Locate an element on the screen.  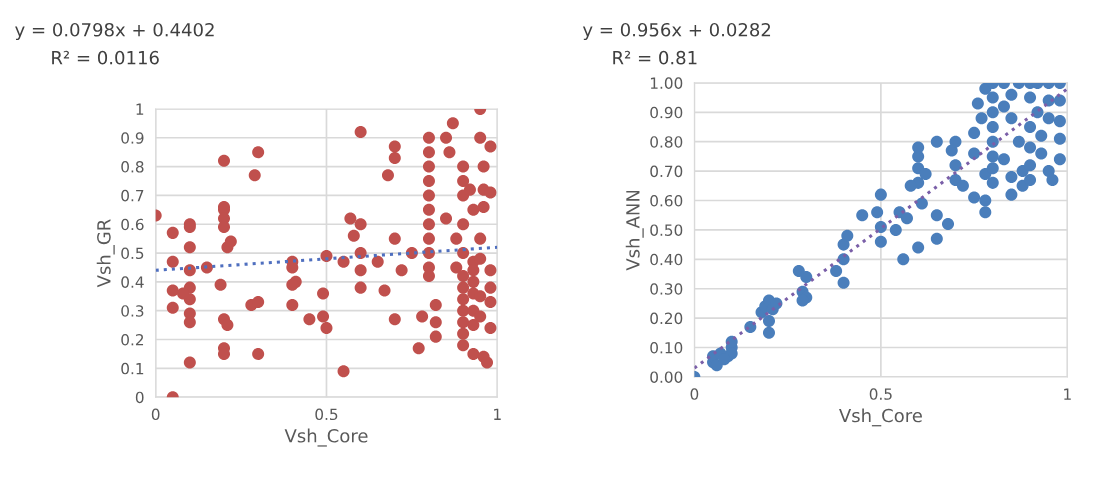
y-tick-label: 0.60 is located at coordinates (666, 200).